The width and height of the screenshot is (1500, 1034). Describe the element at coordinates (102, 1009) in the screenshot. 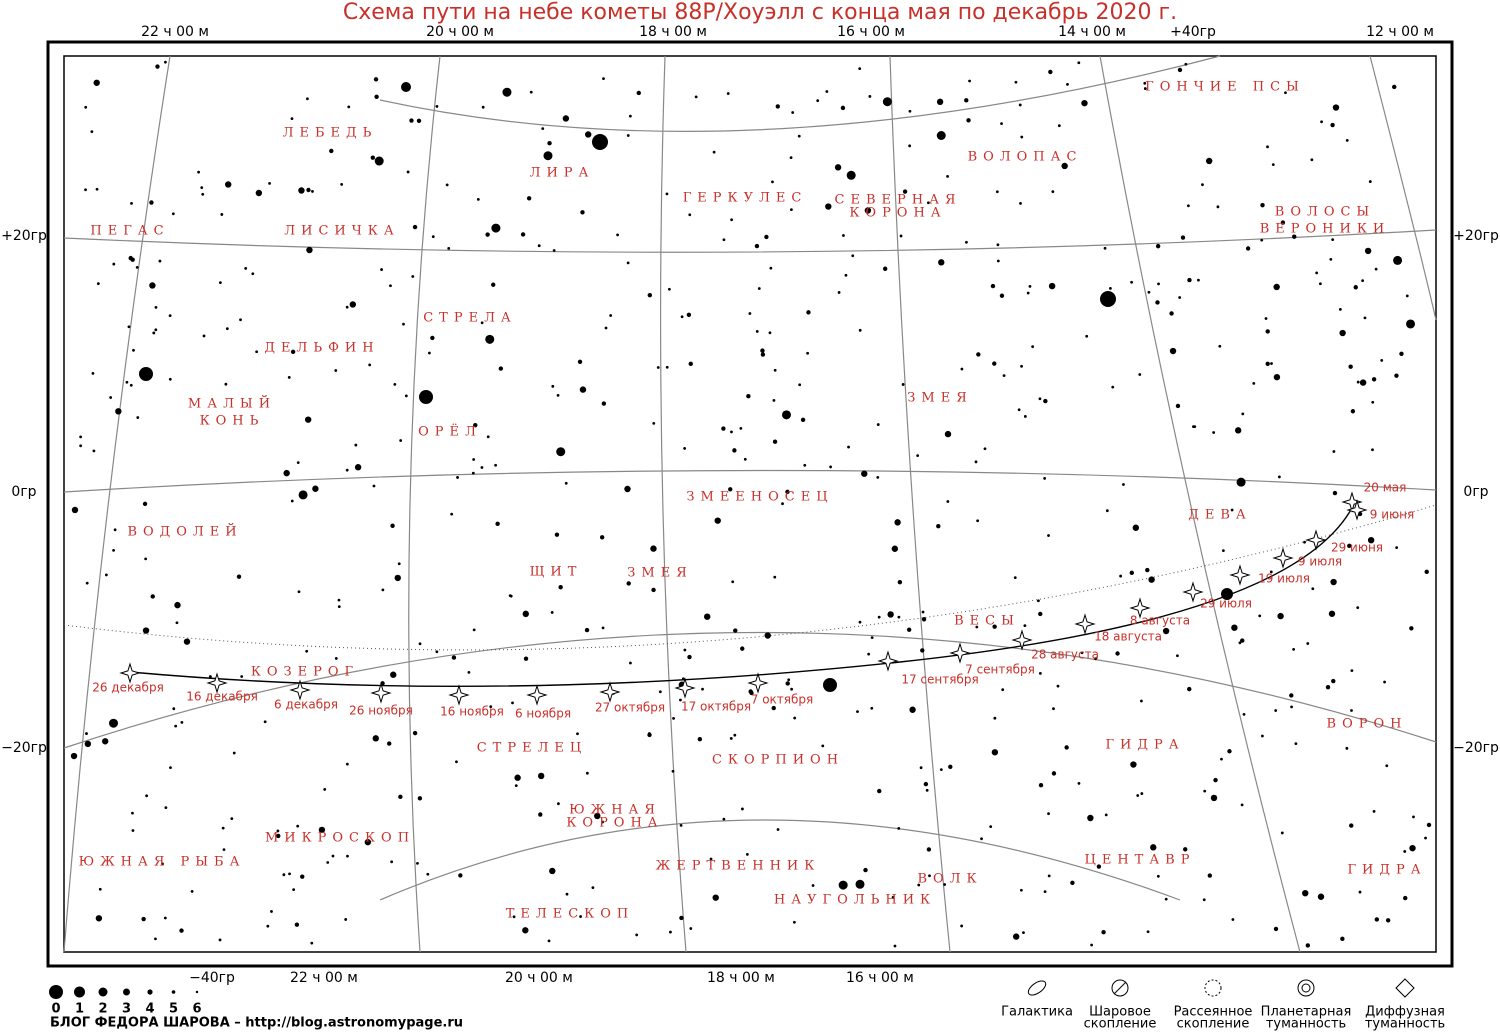

I see `magnitude-label: 2` at that location.